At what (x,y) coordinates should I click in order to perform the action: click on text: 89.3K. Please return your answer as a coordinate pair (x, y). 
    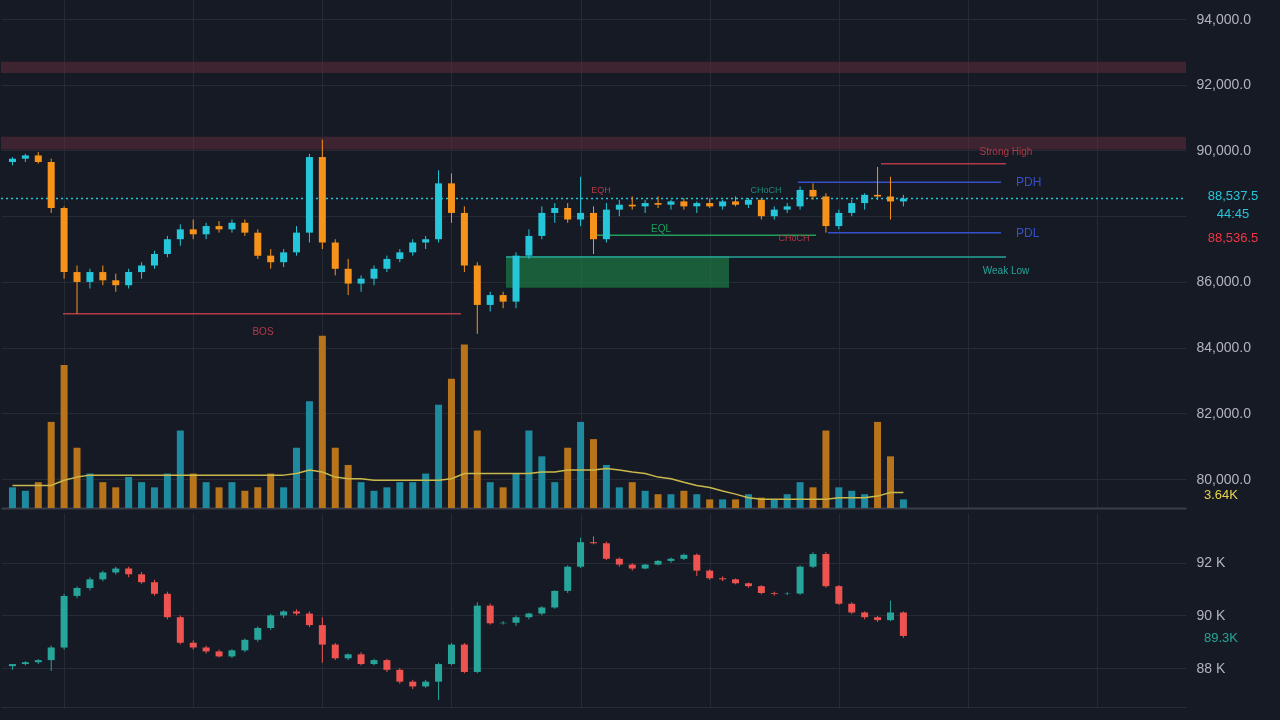
    Looking at the image, I should click on (1221, 637).